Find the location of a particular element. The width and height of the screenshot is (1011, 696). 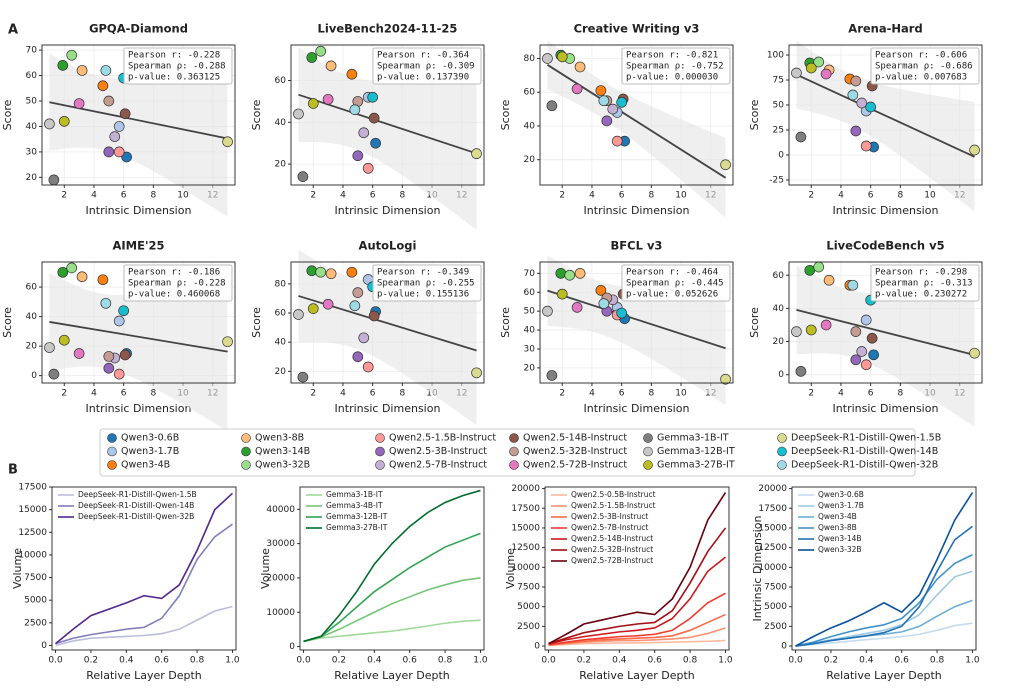

y-tick-label: 17500 is located at coordinates (525, 509).